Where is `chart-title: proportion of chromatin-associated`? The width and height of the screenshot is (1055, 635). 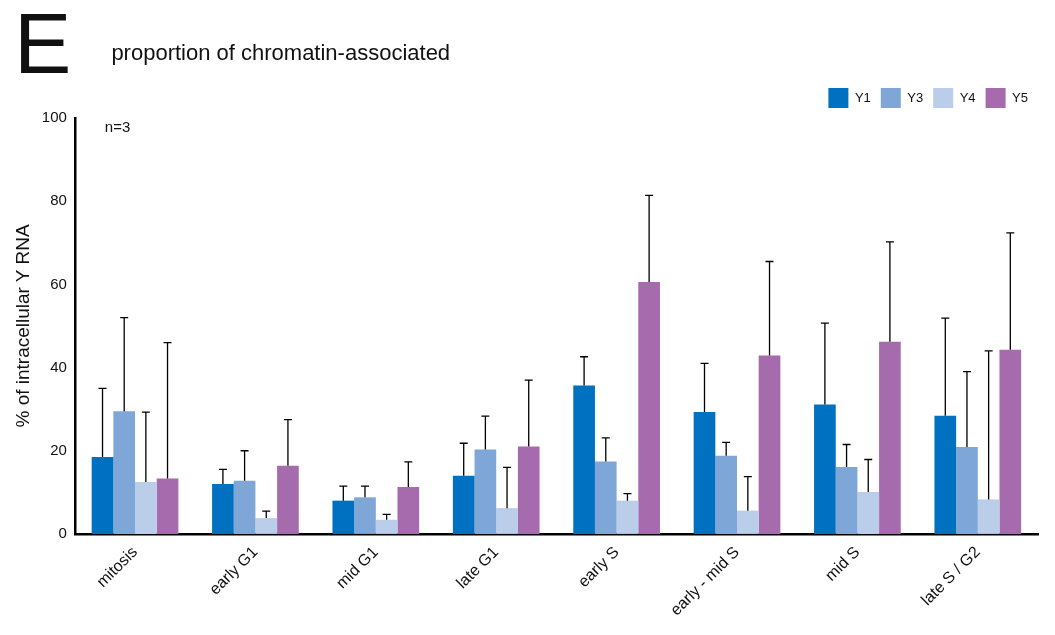 chart-title: proportion of chromatin-associated is located at coordinates (281, 53).